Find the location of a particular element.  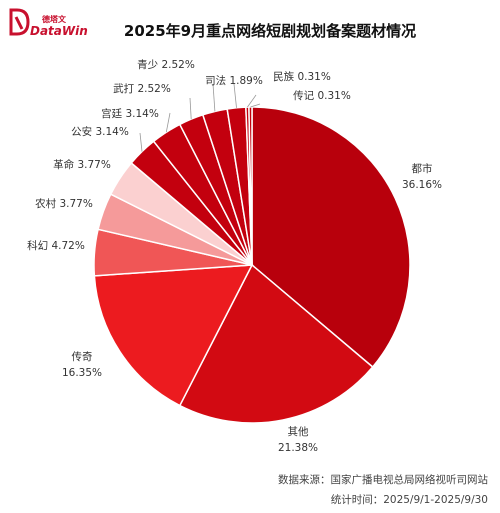

data-label-武打: 武打 2.52% is located at coordinates (142, 88).